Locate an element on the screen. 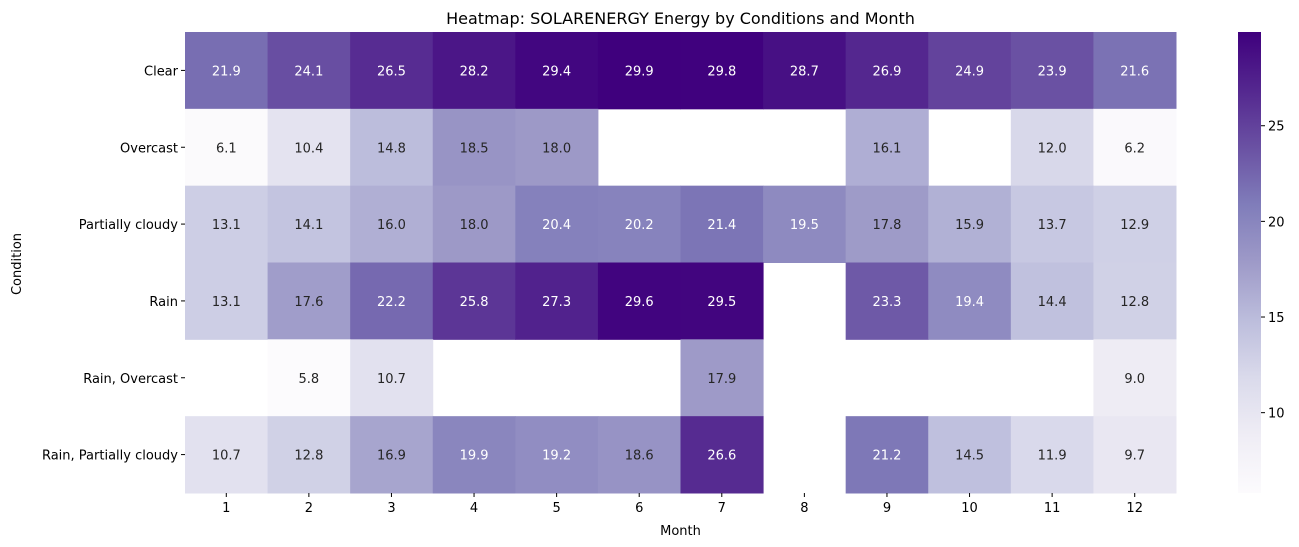 This screenshot has height=547, width=1299. cell-value-label: 19.4 is located at coordinates (969, 302).